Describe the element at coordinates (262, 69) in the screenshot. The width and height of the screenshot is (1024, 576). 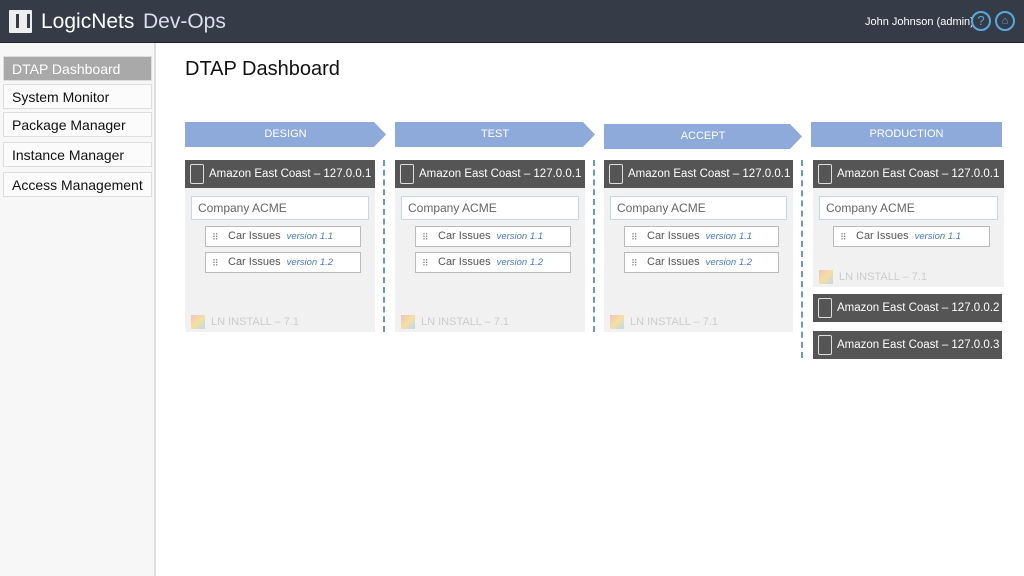
I see `page-title: DTAP Dashboard` at that location.